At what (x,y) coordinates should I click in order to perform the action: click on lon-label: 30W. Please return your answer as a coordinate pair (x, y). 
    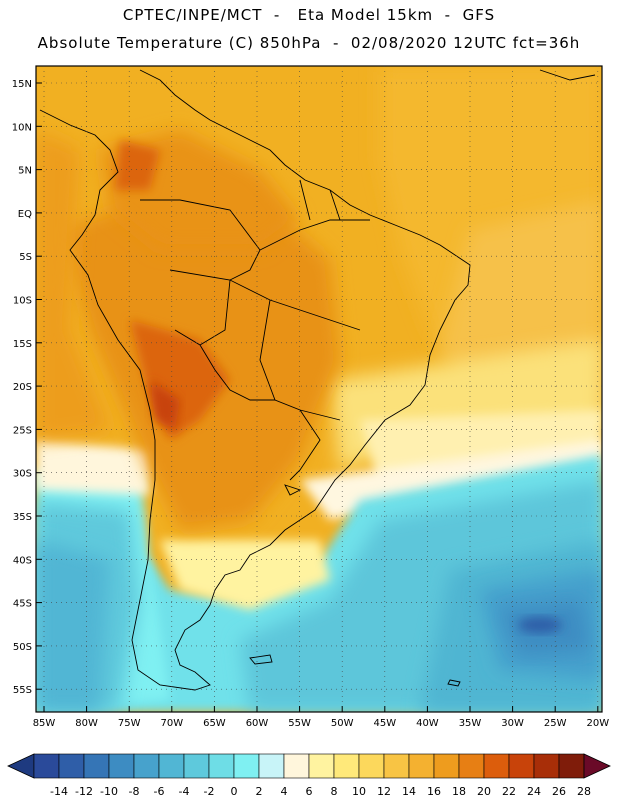
    Looking at the image, I should click on (512, 723).